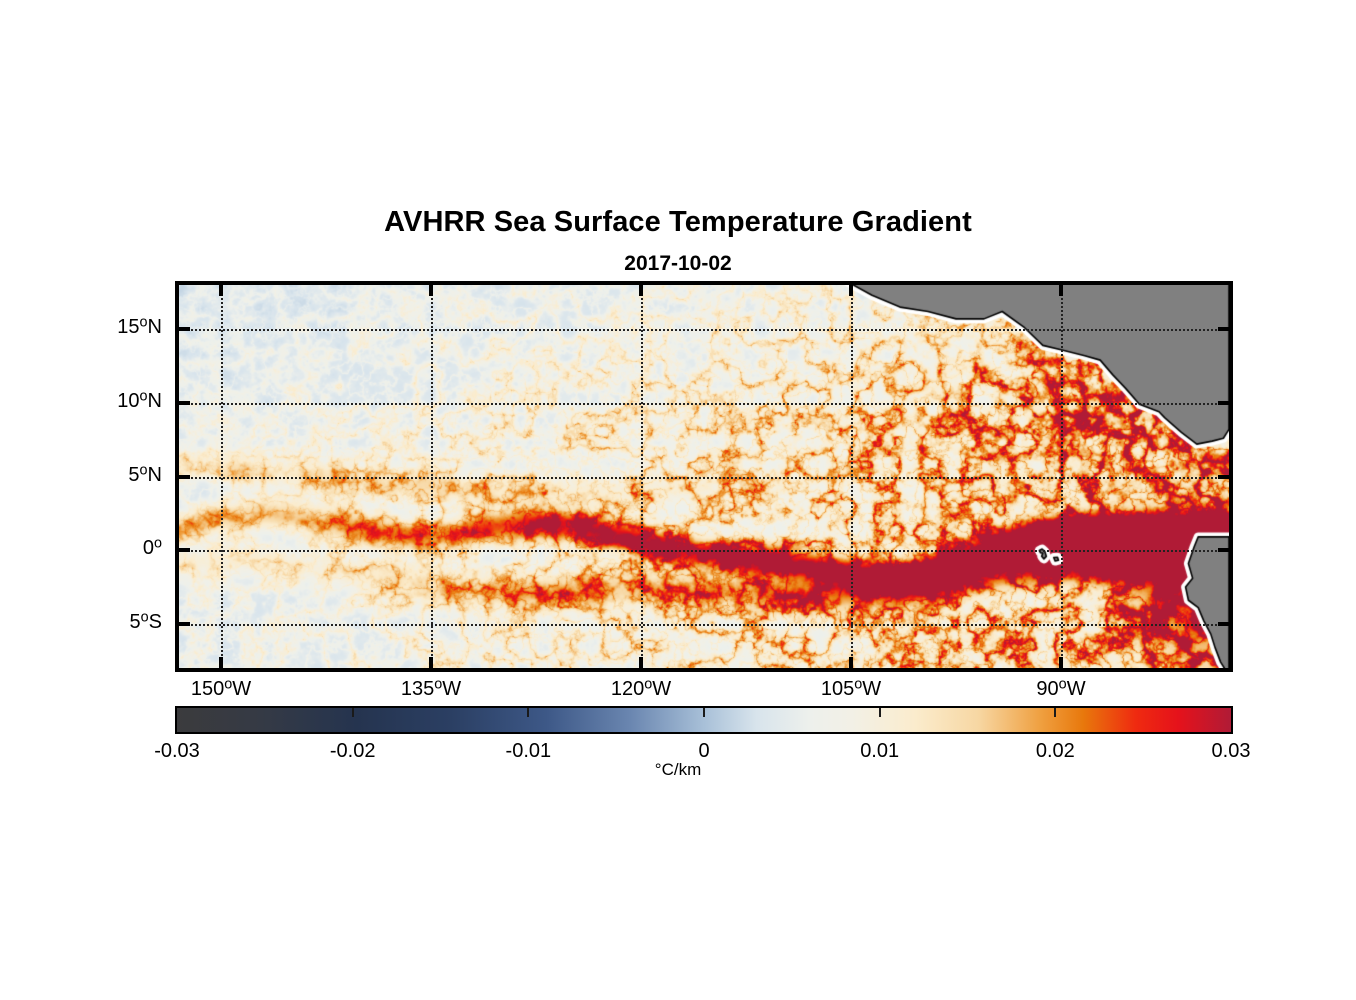 The height and width of the screenshot is (1000, 1356). What do you see at coordinates (221, 688) in the screenshot?
I see `xtick-label-150W: 150oW` at bounding box center [221, 688].